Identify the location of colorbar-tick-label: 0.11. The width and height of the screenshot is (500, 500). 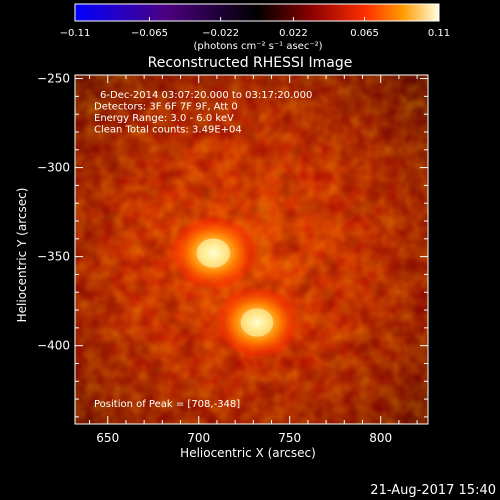
(439, 33).